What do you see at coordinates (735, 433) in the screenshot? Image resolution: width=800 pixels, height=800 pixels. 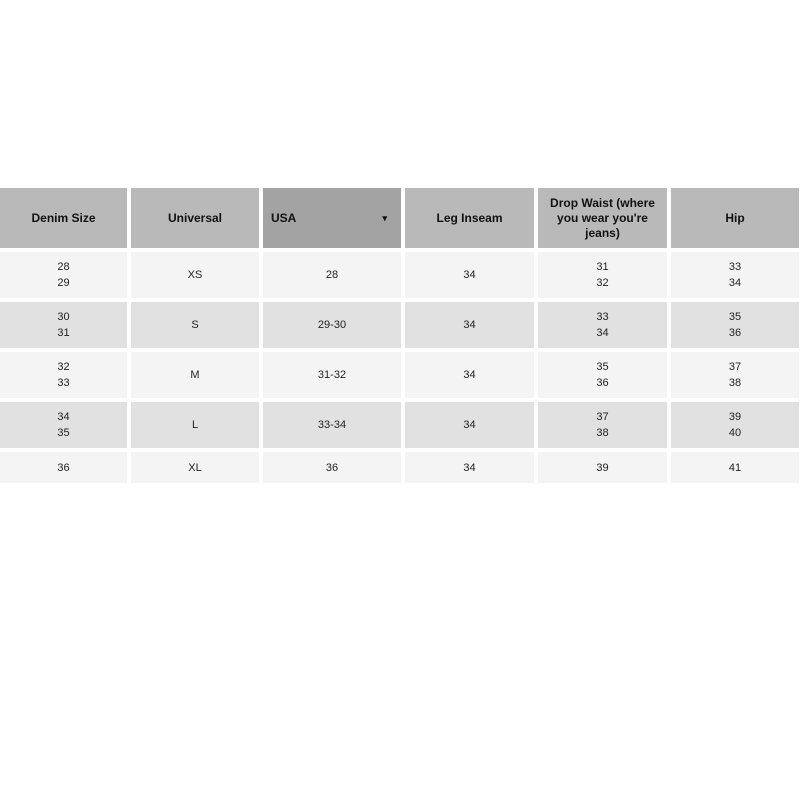 I see `cell-value: 40` at bounding box center [735, 433].